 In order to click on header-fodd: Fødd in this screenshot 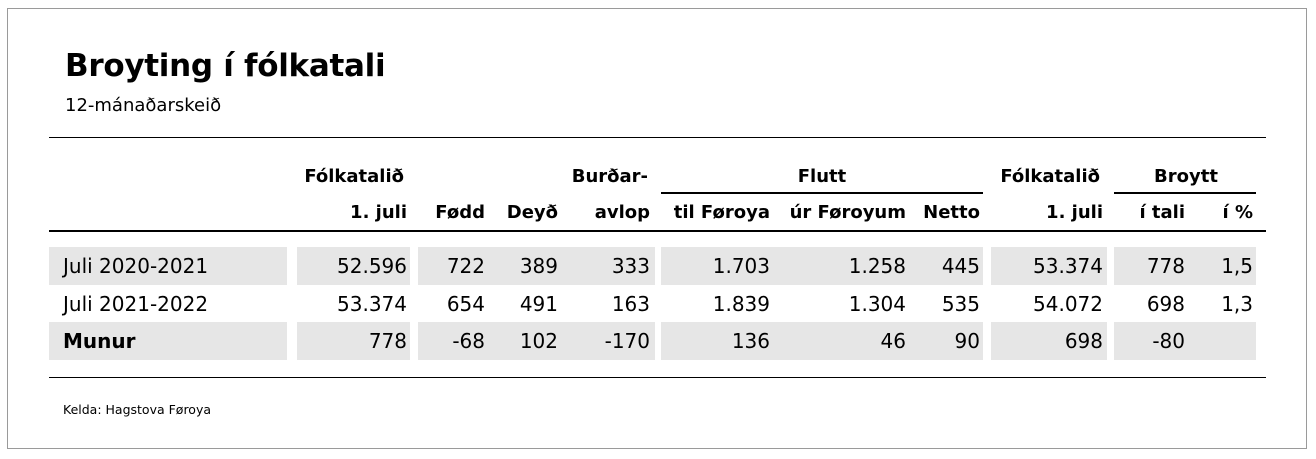, I will do `click(460, 212)`.